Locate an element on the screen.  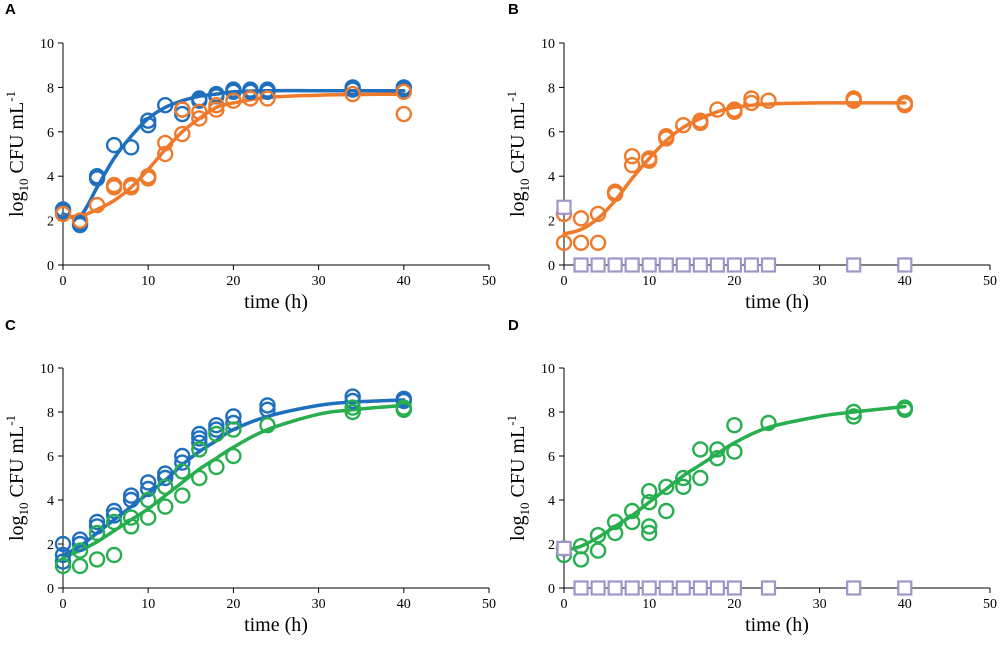
fit-curve-orange is located at coordinates (734, 168).